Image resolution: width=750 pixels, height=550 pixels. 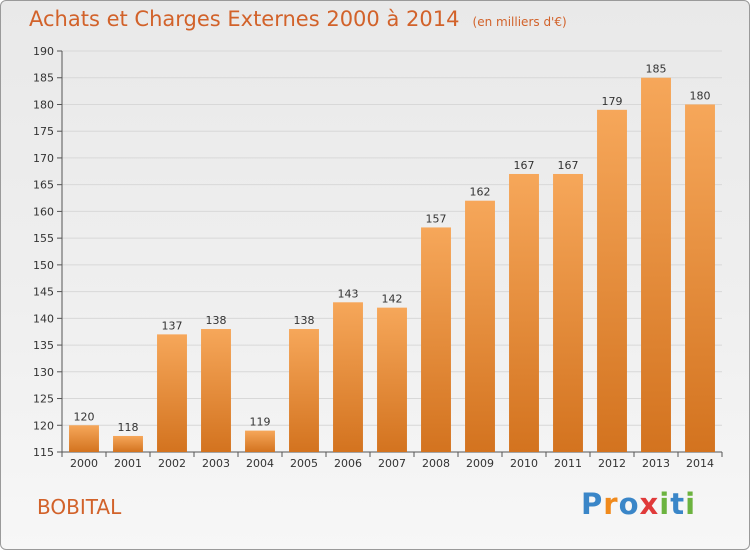 What do you see at coordinates (348, 293) in the screenshot?
I see `data-label: 143` at bounding box center [348, 293].